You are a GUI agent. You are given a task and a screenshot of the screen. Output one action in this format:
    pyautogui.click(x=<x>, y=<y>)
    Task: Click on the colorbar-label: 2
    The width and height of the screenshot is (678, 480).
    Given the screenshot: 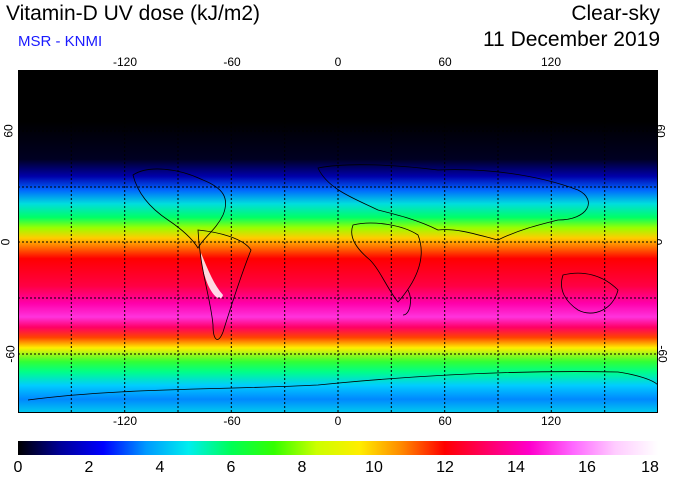 What is the action you would take?
    pyautogui.click(x=89, y=467)
    